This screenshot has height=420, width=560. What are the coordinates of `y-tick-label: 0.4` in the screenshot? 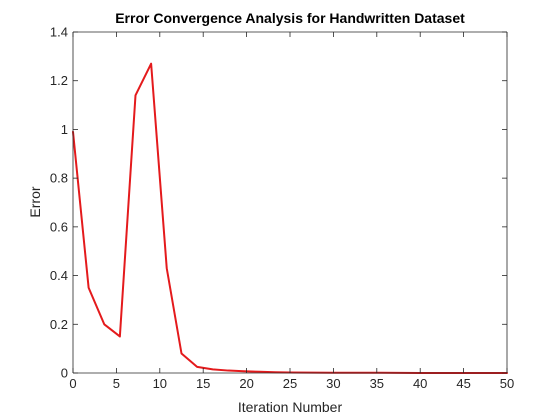 It's located at (59, 275).